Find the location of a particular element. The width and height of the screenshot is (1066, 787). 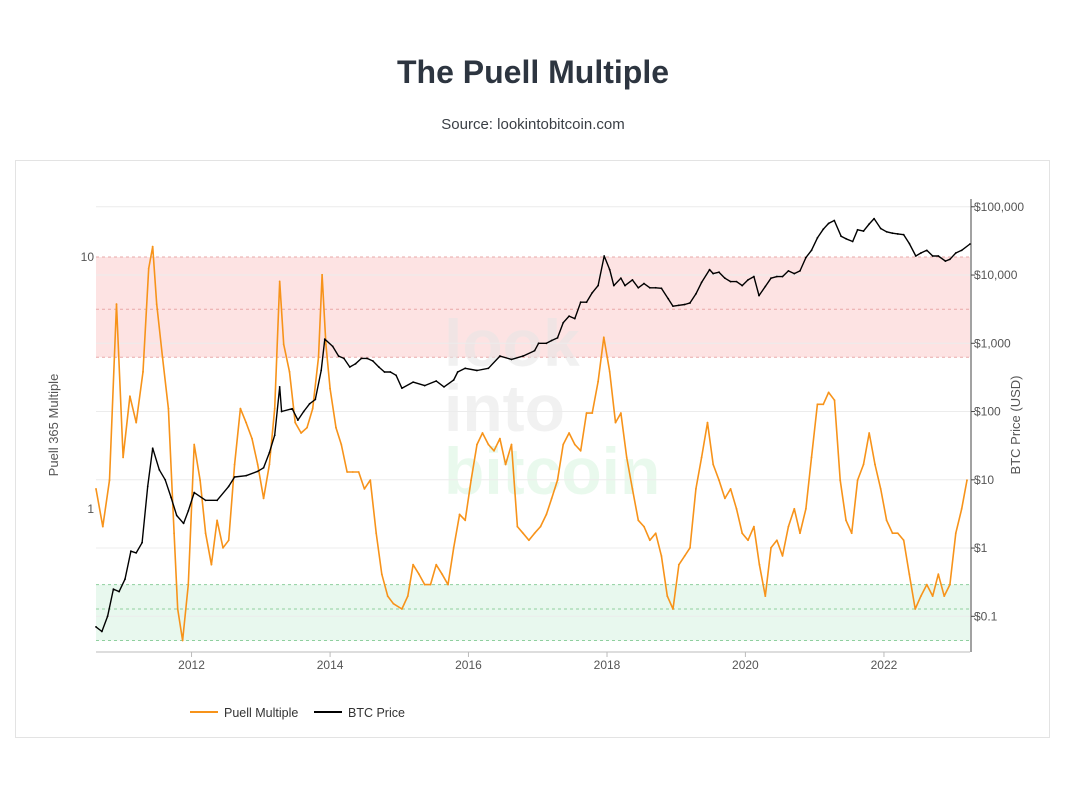

source-subtitle: Source: lookintobitcoin.com is located at coordinates (533, 124).